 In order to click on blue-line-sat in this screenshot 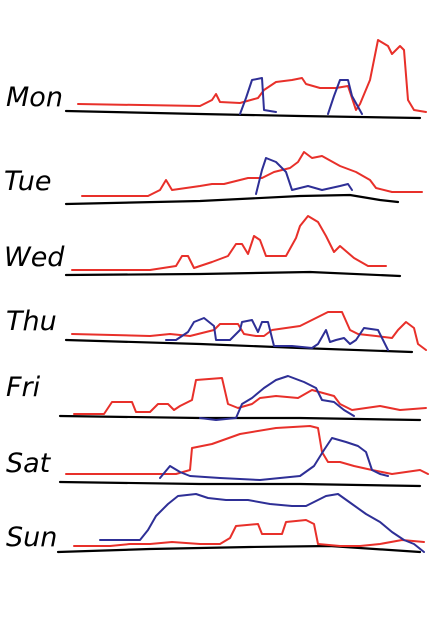, I will do `click(274, 459)`.